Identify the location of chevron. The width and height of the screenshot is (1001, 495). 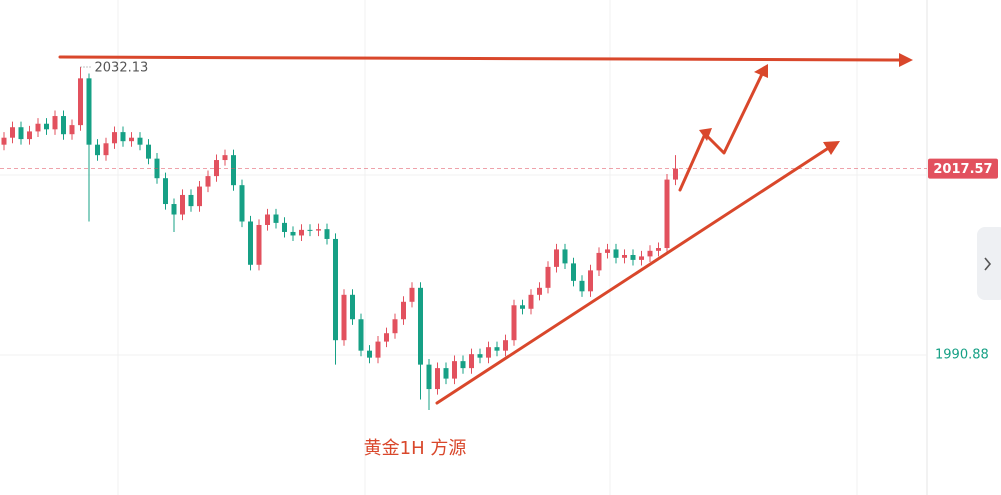
(988, 264).